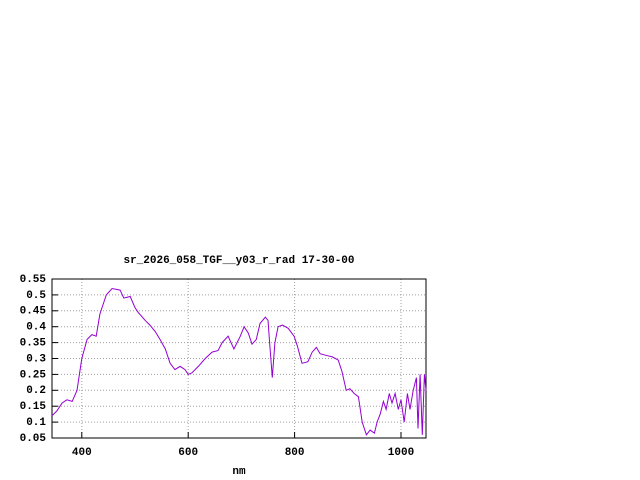 This screenshot has width=640, height=480. I want to click on x-tick-label: 1000, so click(401, 453).